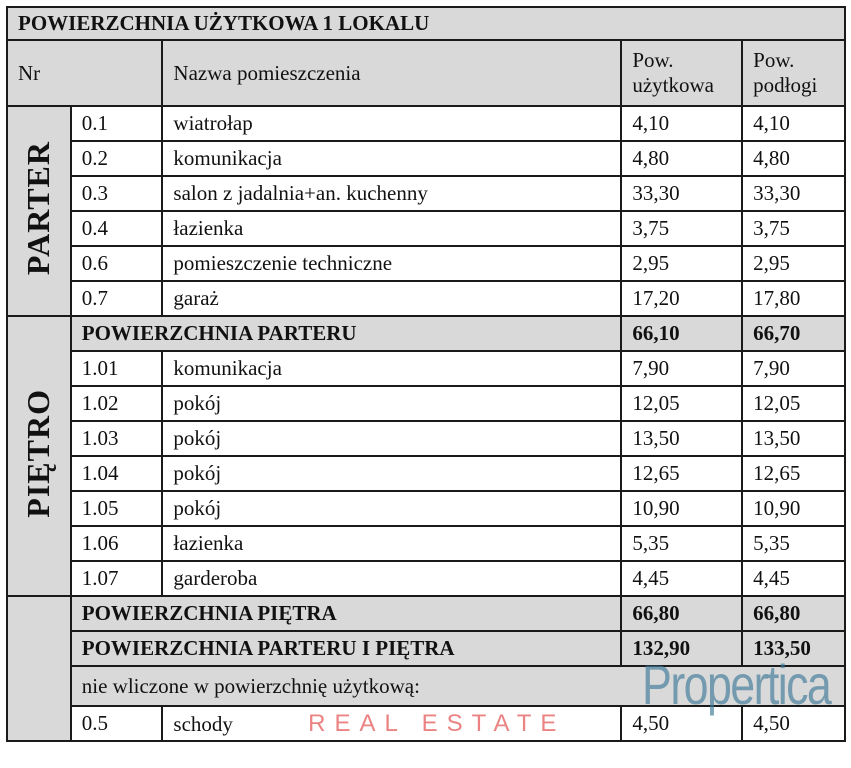  What do you see at coordinates (793, 438) in the screenshot?
I see `room-pow-p: 13,50` at bounding box center [793, 438].